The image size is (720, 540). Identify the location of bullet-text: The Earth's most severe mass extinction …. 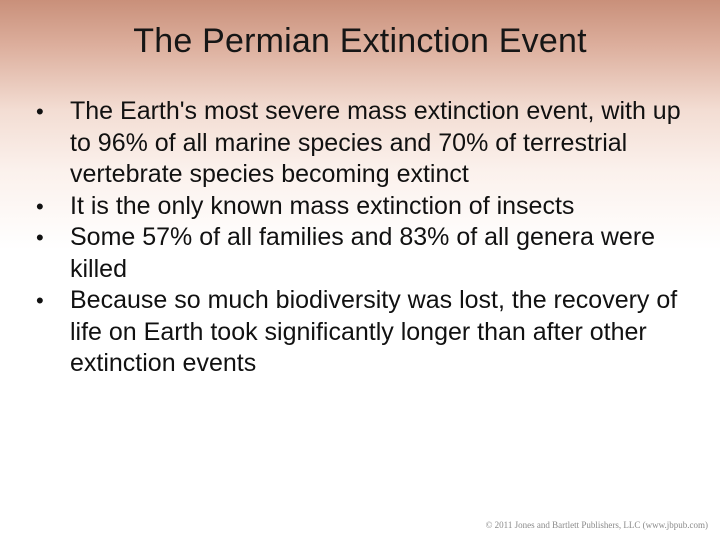
(375, 142).